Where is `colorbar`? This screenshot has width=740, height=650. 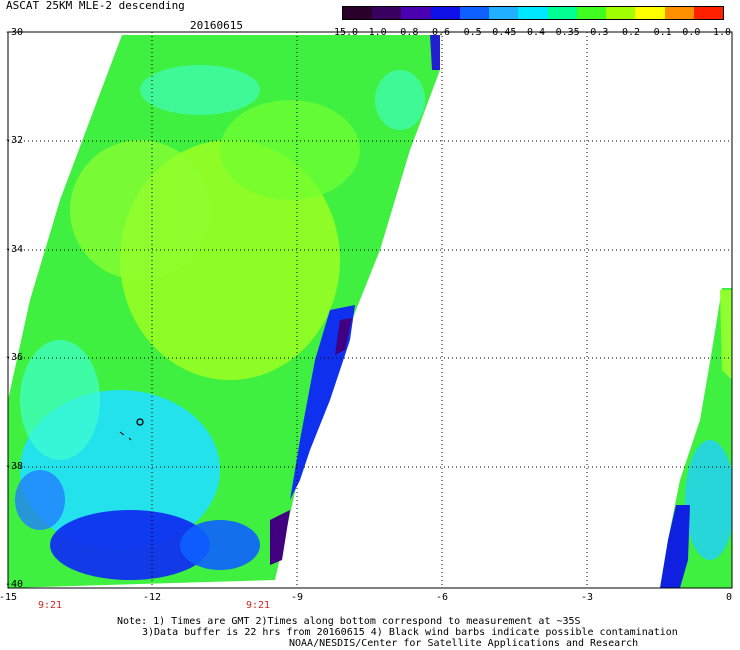
colorbar is located at coordinates (533, 13).